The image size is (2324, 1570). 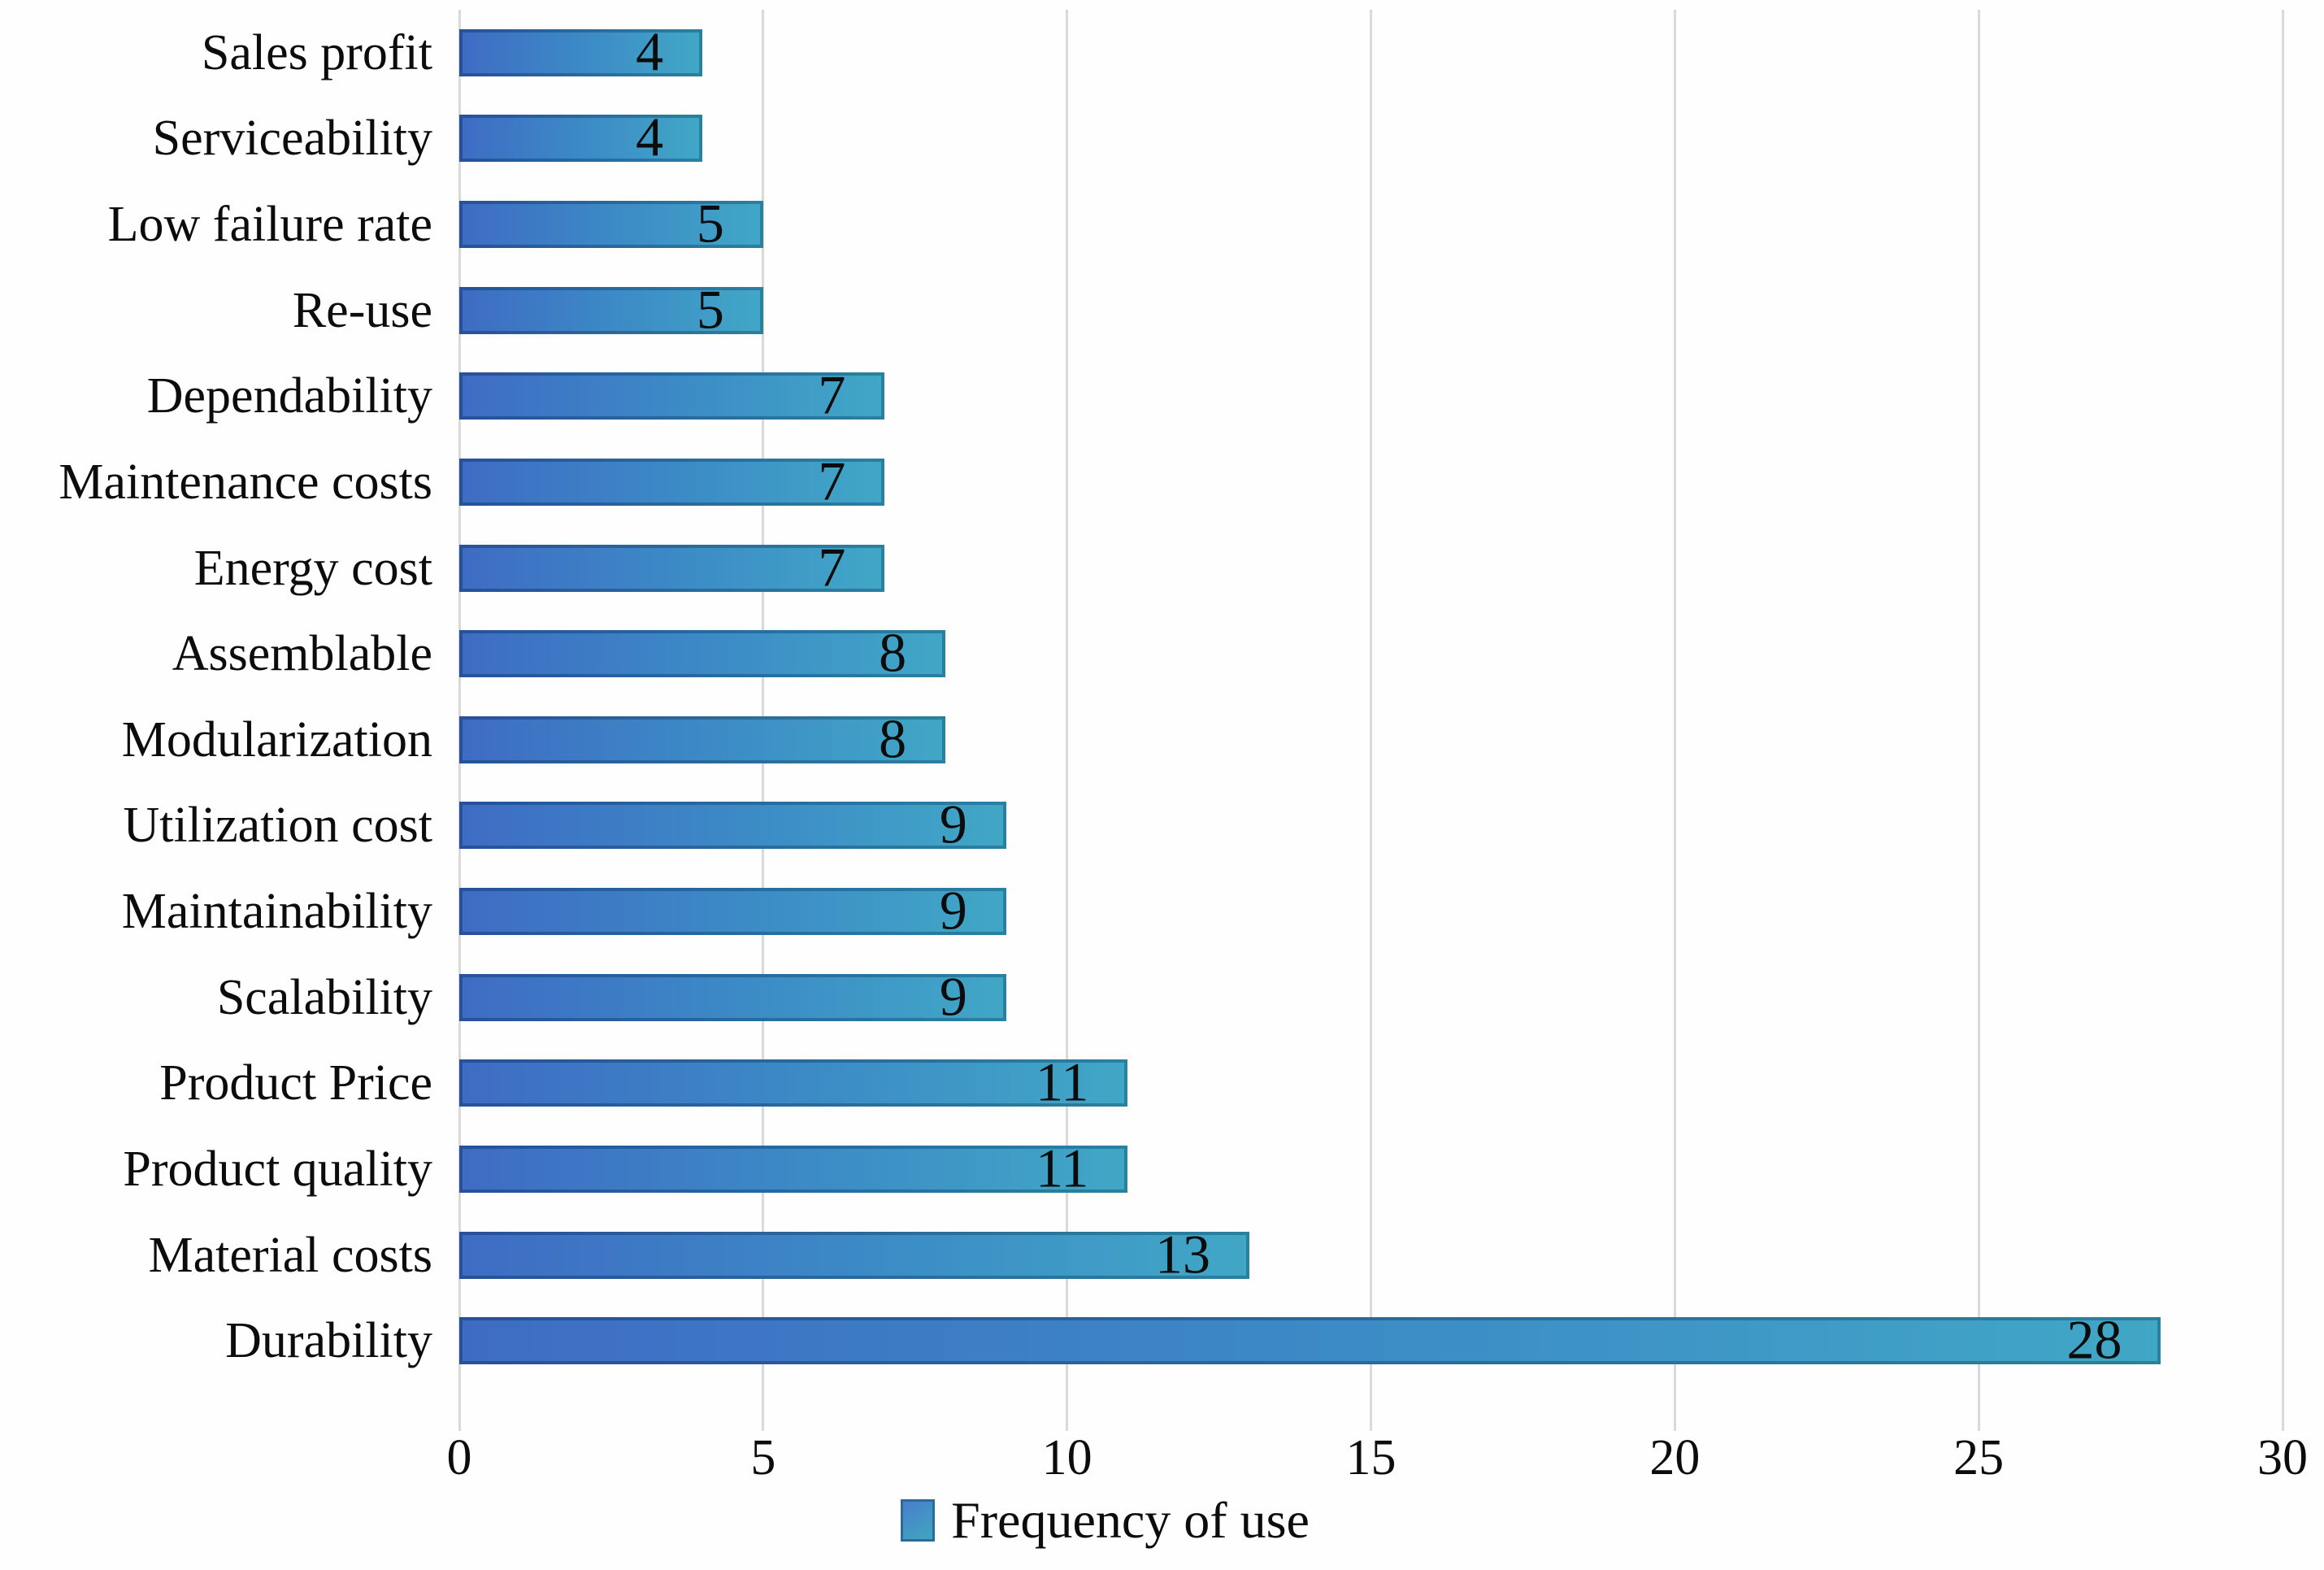 What do you see at coordinates (277, 826) in the screenshot?
I see `category-label: Utilization cost` at bounding box center [277, 826].